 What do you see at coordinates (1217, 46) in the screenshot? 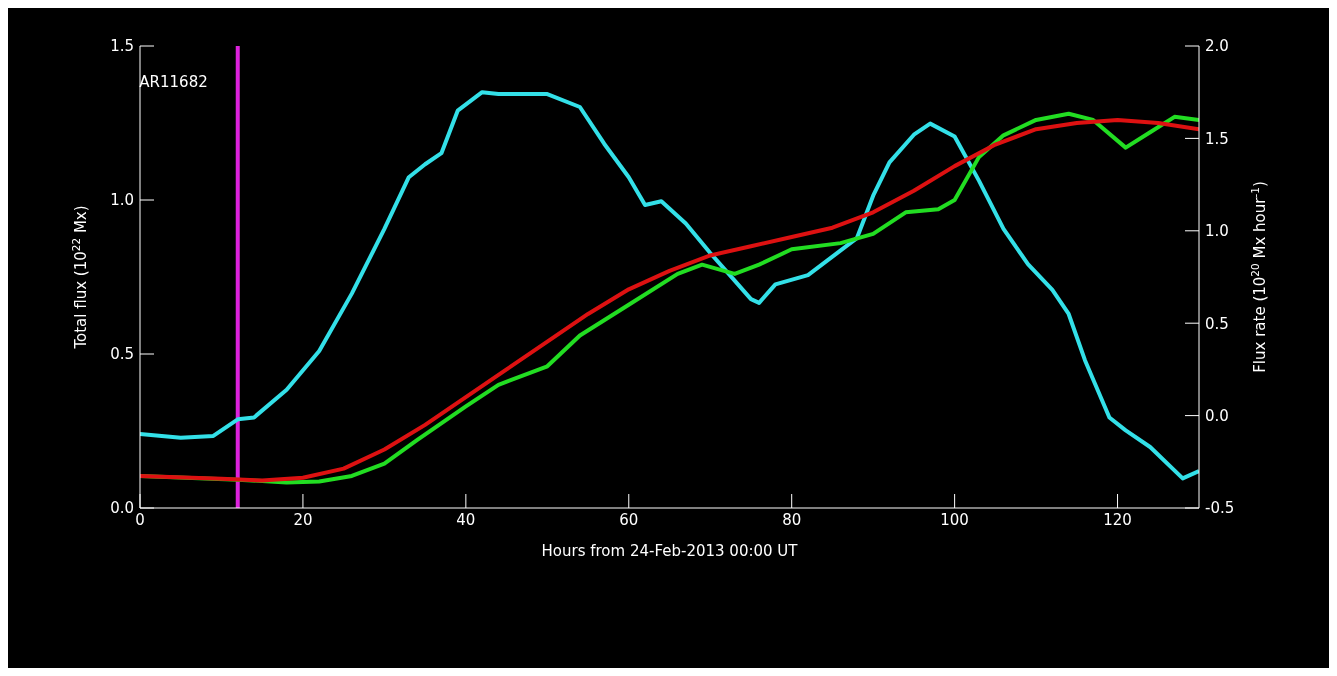
I see `y2-tick-label: 2.0` at bounding box center [1217, 46].